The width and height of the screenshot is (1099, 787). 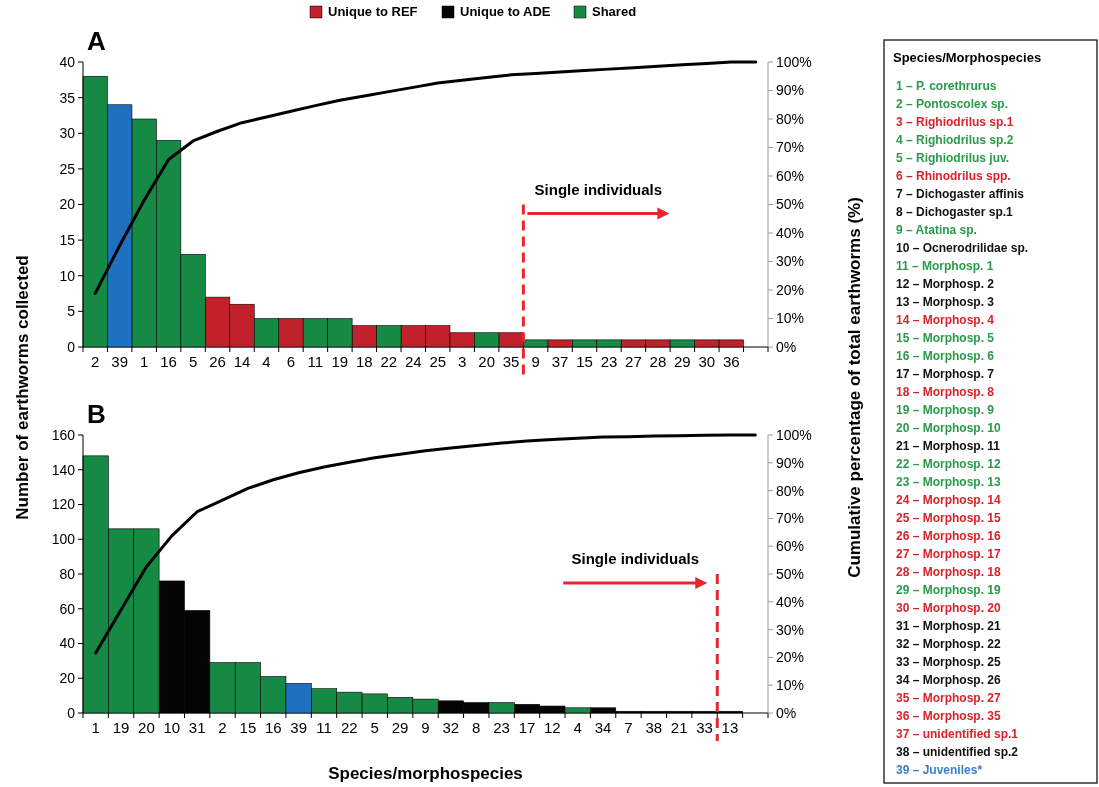 I want to click on text: 14 – Morphosp. 4, so click(x=945, y=320).